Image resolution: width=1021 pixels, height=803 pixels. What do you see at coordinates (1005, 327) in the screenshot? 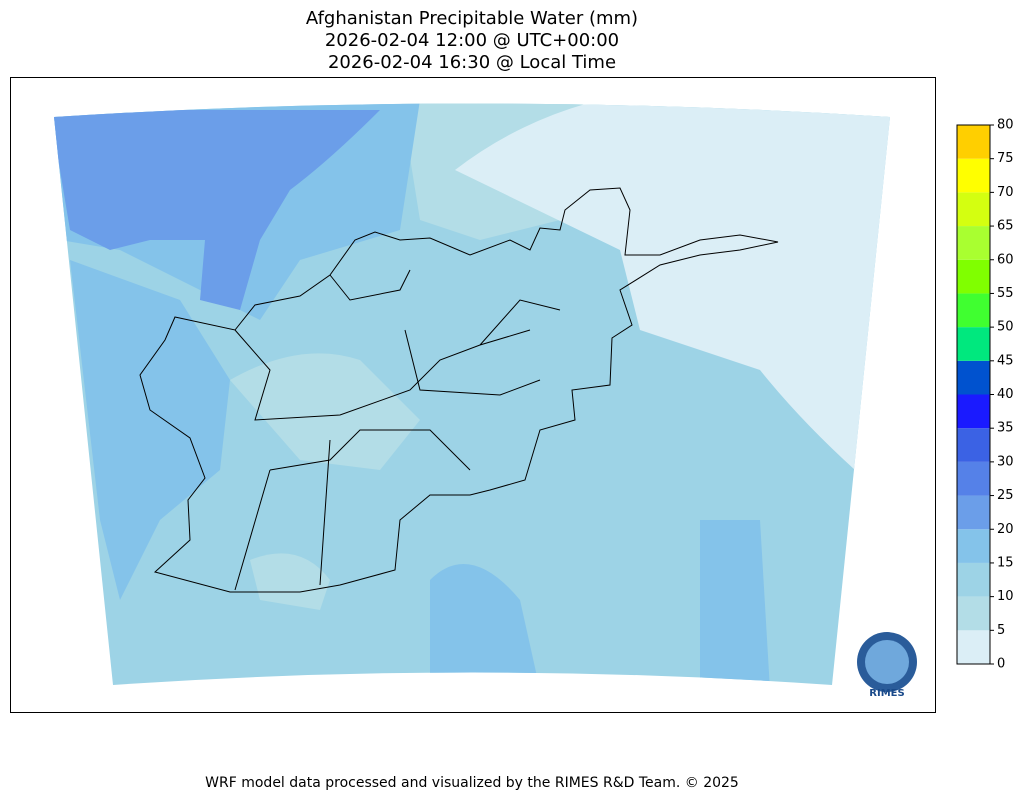
I see `colorbar-tick-label: 50` at bounding box center [1005, 327].